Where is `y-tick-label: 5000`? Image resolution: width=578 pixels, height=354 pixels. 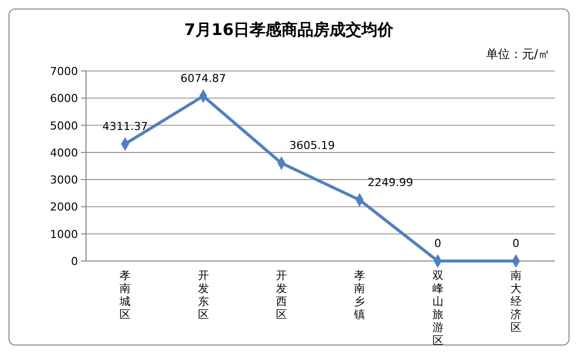 y-tick-label: 5000 is located at coordinates (64, 125).